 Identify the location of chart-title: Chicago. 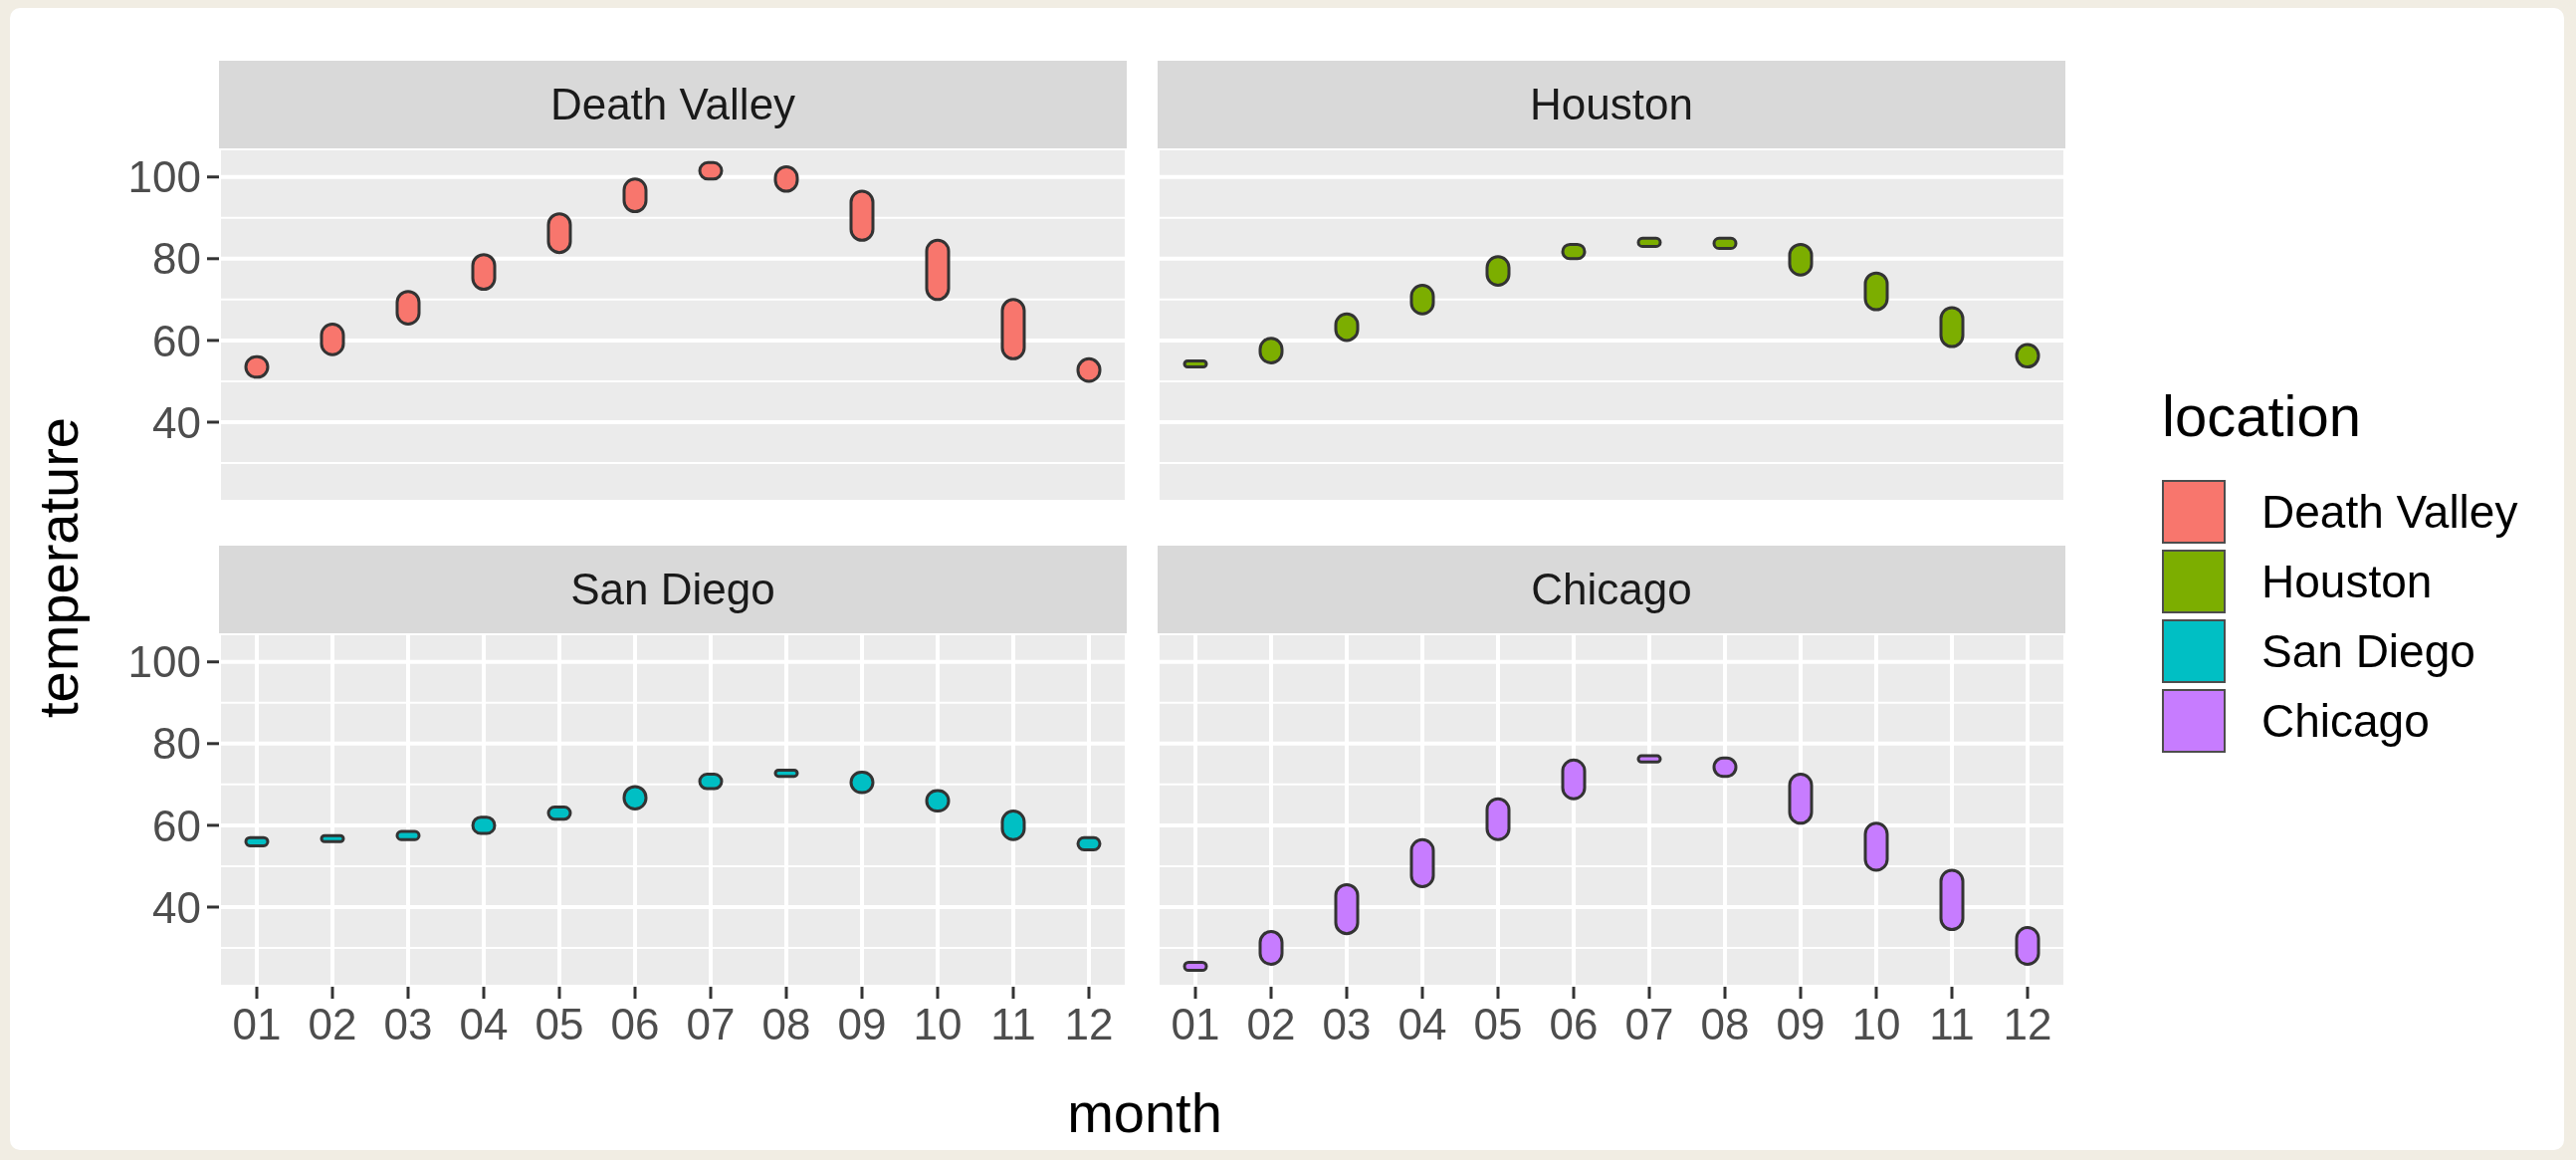
(1611, 589).